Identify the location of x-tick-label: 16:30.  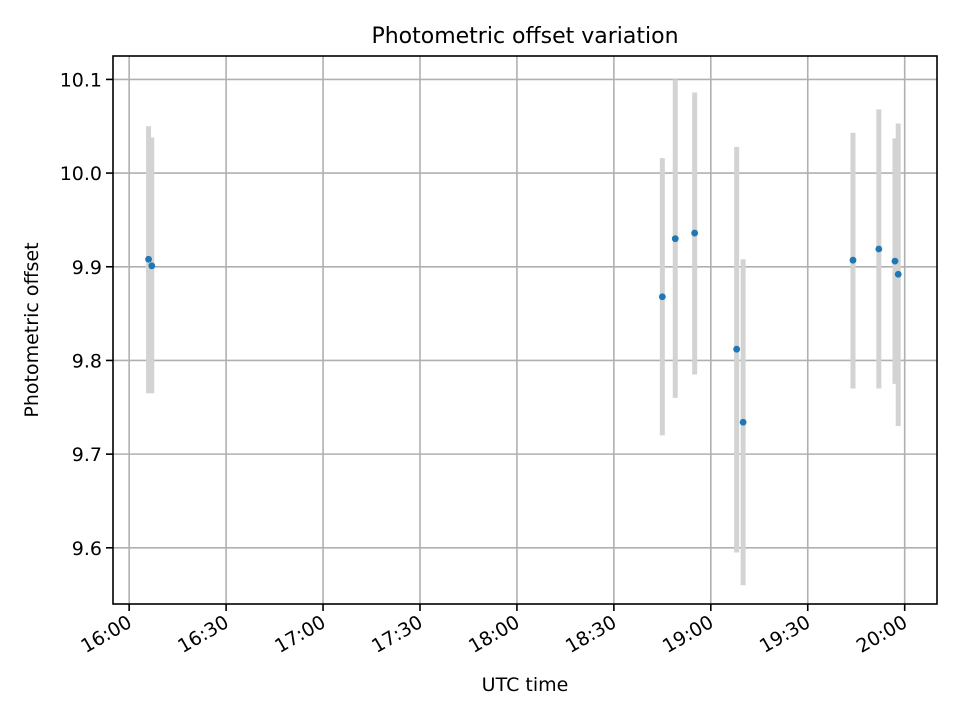
(203, 634).